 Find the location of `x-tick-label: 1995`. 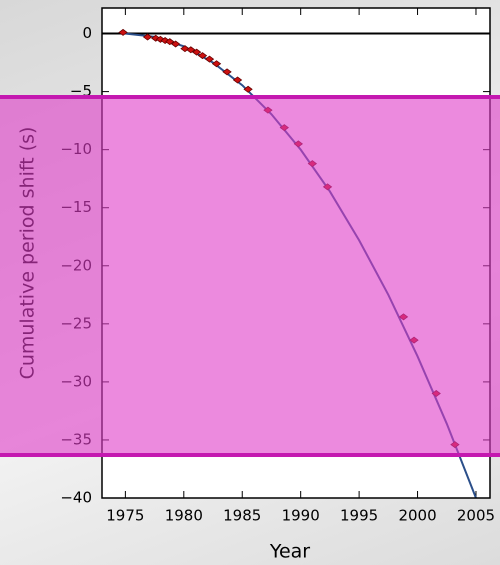

x-tick-label: 1995 is located at coordinates (359, 516).